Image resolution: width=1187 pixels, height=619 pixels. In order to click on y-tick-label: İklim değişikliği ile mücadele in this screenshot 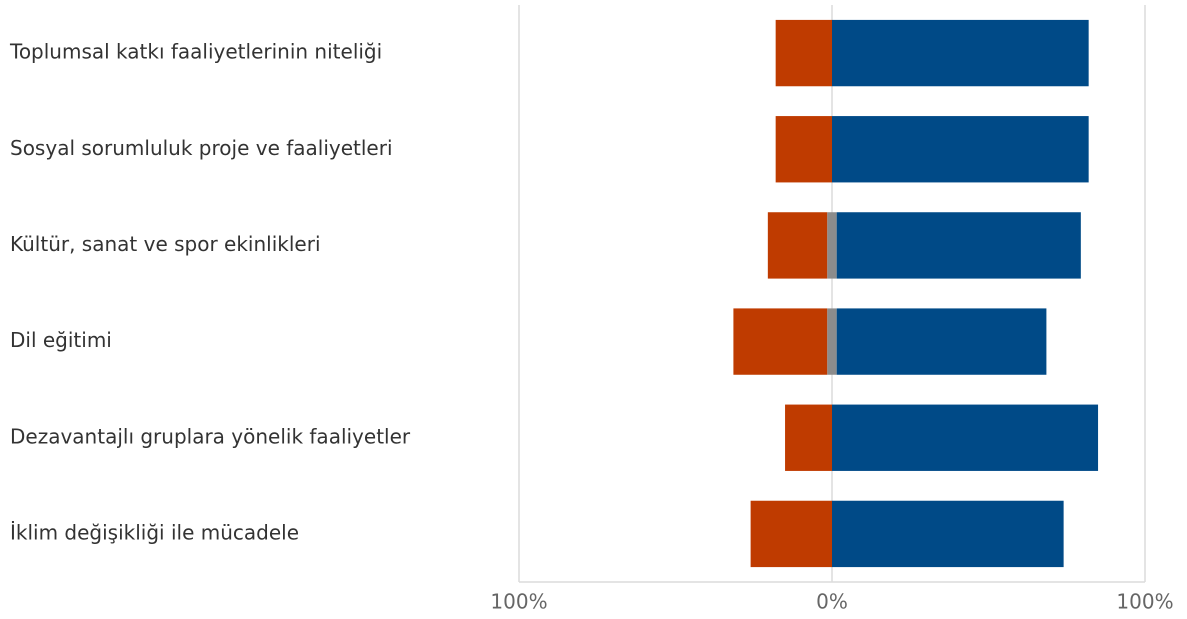, I will do `click(154, 532)`.